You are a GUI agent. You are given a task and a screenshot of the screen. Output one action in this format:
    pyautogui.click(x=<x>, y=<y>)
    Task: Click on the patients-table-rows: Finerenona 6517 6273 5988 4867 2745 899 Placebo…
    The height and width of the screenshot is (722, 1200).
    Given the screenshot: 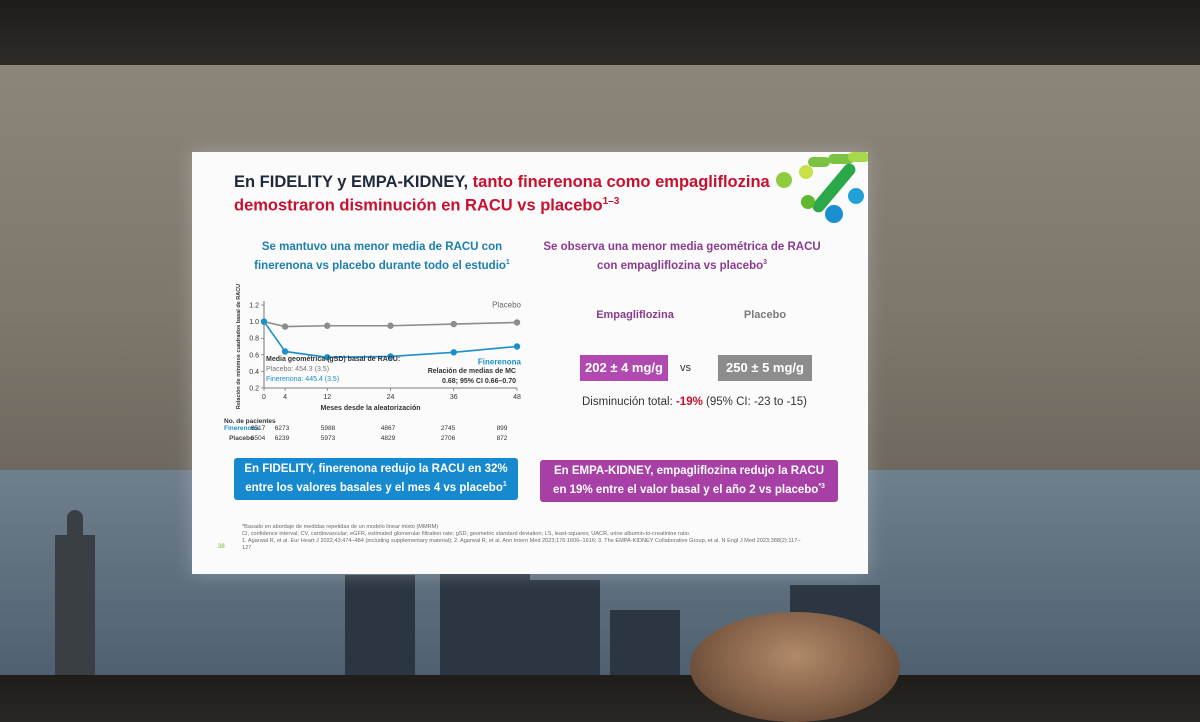 What is the action you would take?
    pyautogui.click(x=379, y=435)
    